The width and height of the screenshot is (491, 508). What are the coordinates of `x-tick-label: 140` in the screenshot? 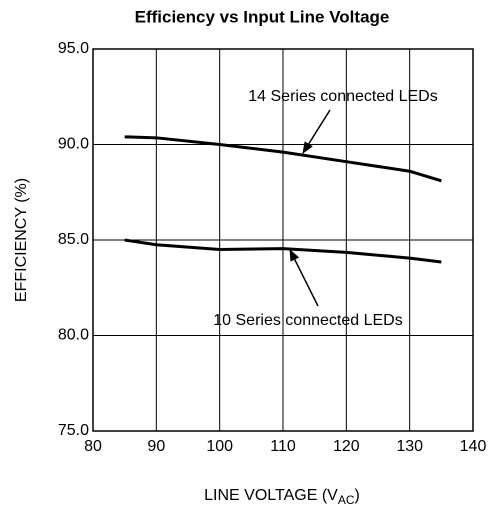 It's located at (473, 446).